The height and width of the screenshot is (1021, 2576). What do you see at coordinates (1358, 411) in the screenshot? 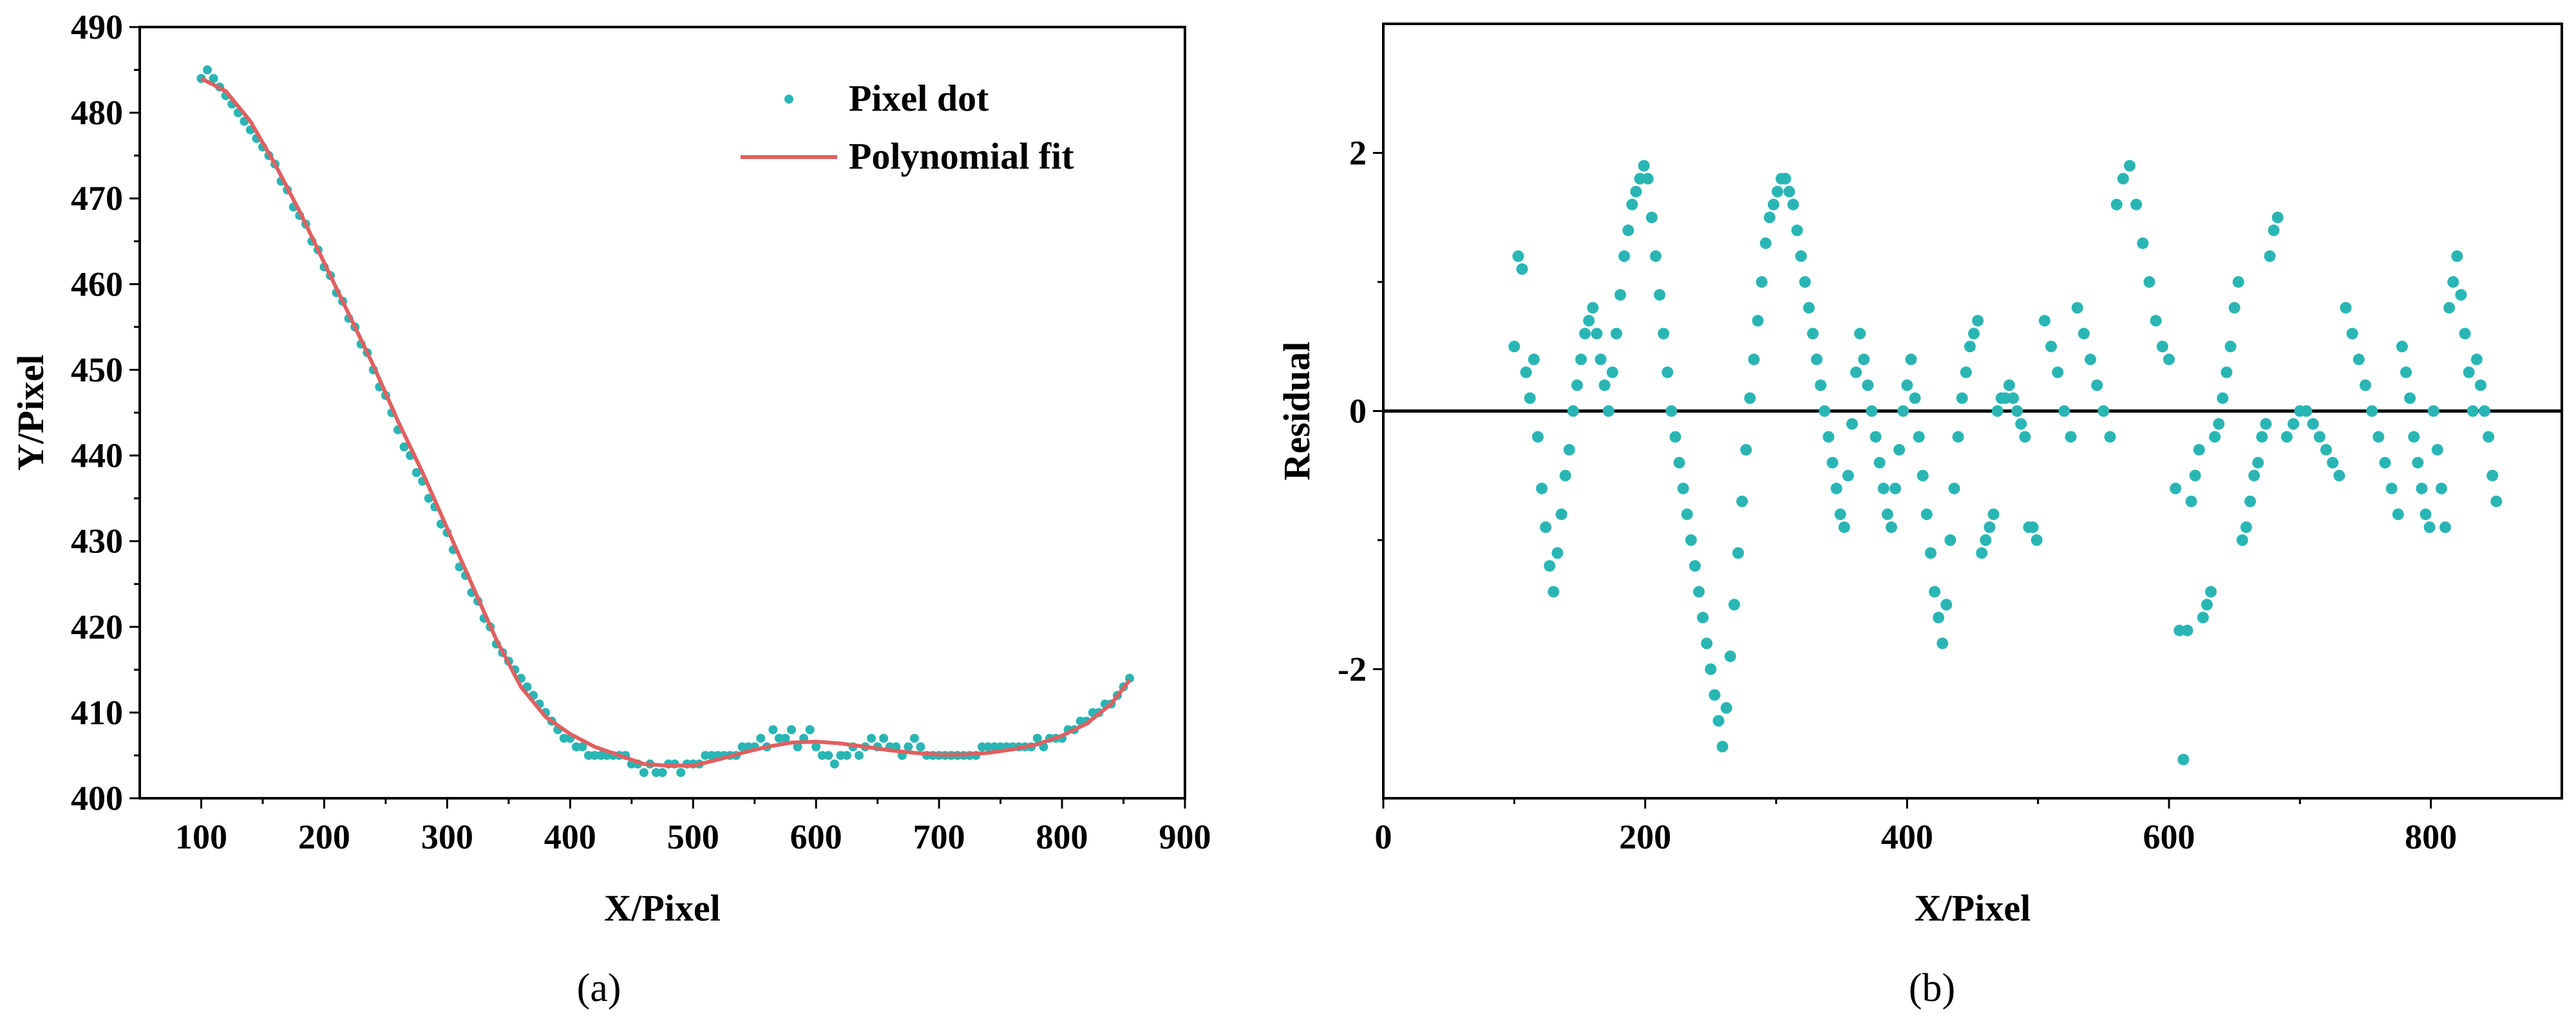
I see `y-tick-label: 0` at bounding box center [1358, 411].